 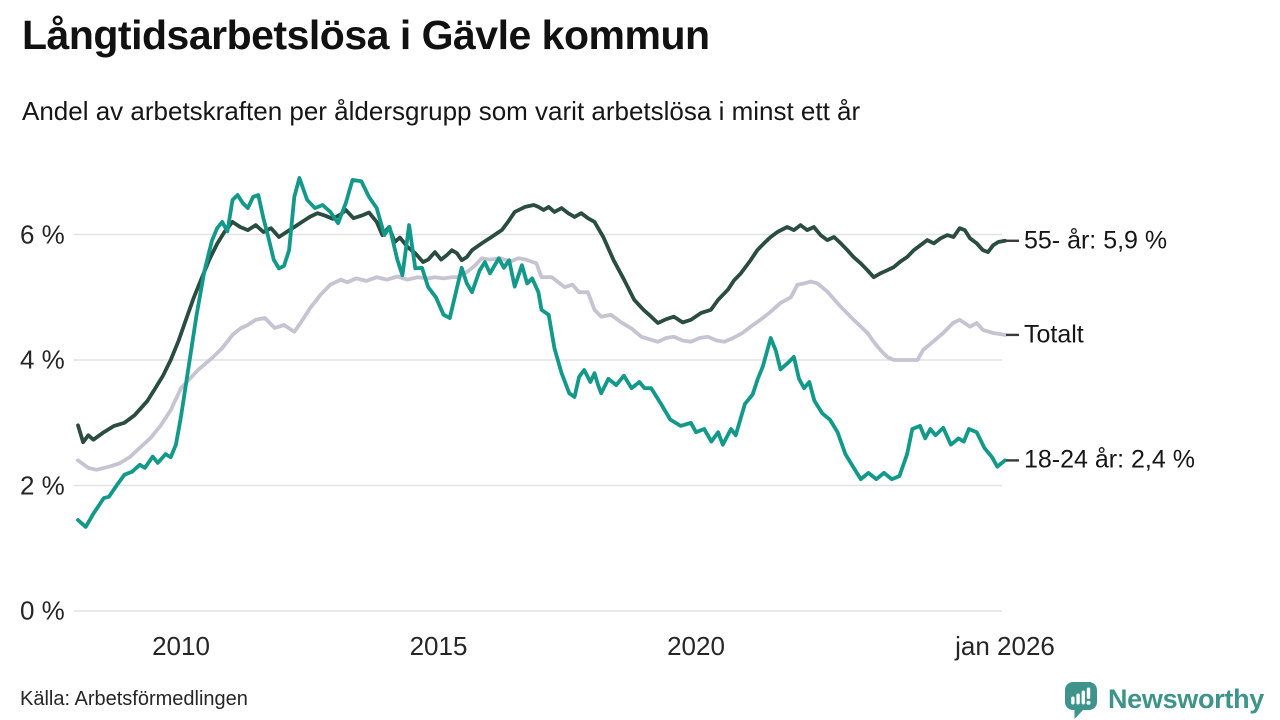 What do you see at coordinates (42, 485) in the screenshot?
I see `y-axis-tick-label: 2 %` at bounding box center [42, 485].